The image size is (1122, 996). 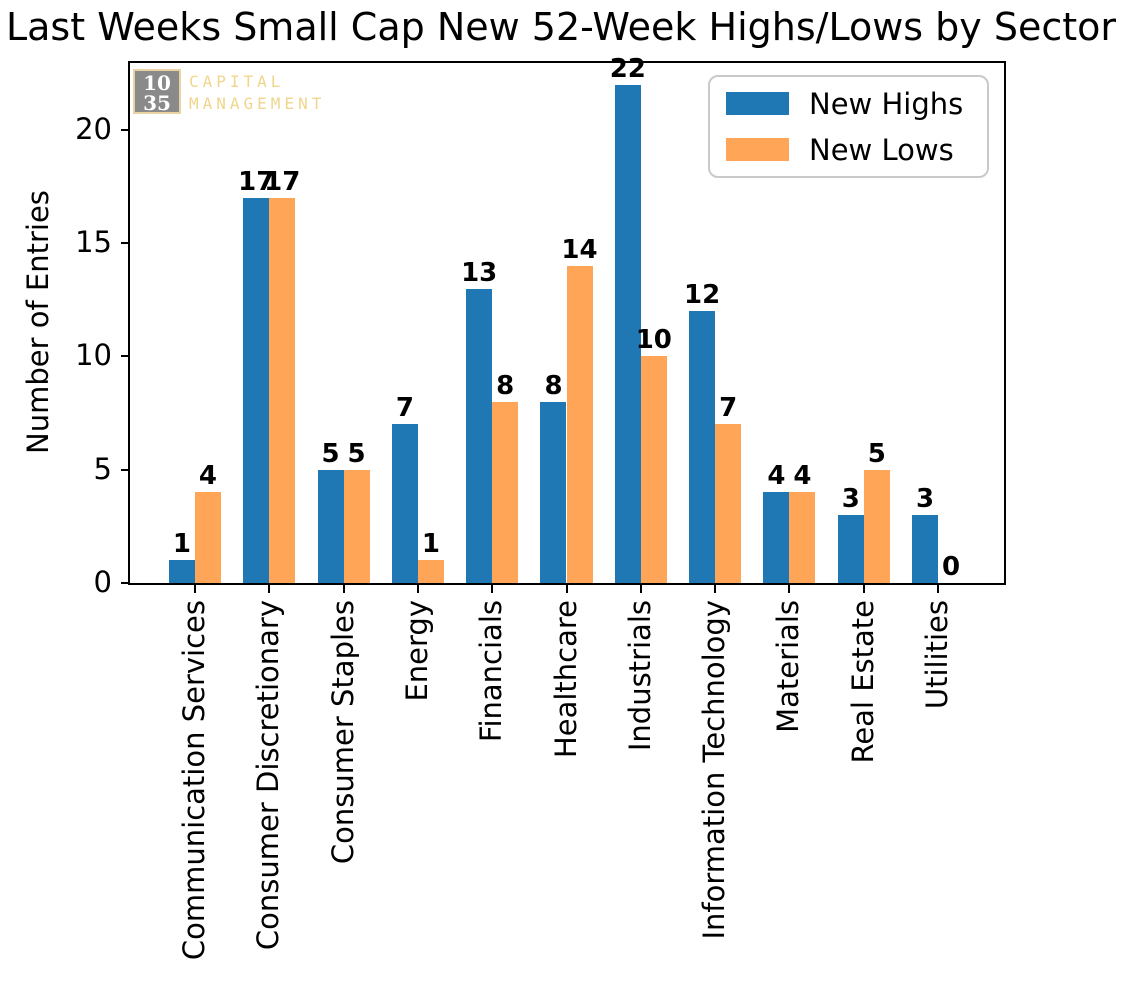 I want to click on bar-new-highs-consumer-staples, so click(x=330, y=526).